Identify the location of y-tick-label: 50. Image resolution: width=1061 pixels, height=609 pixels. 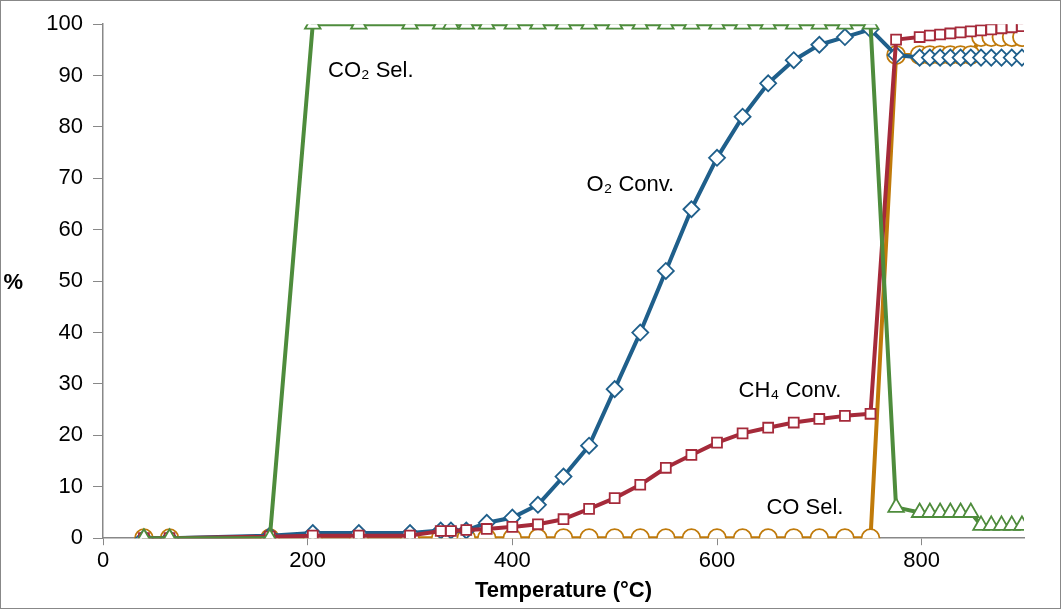
(70, 280).